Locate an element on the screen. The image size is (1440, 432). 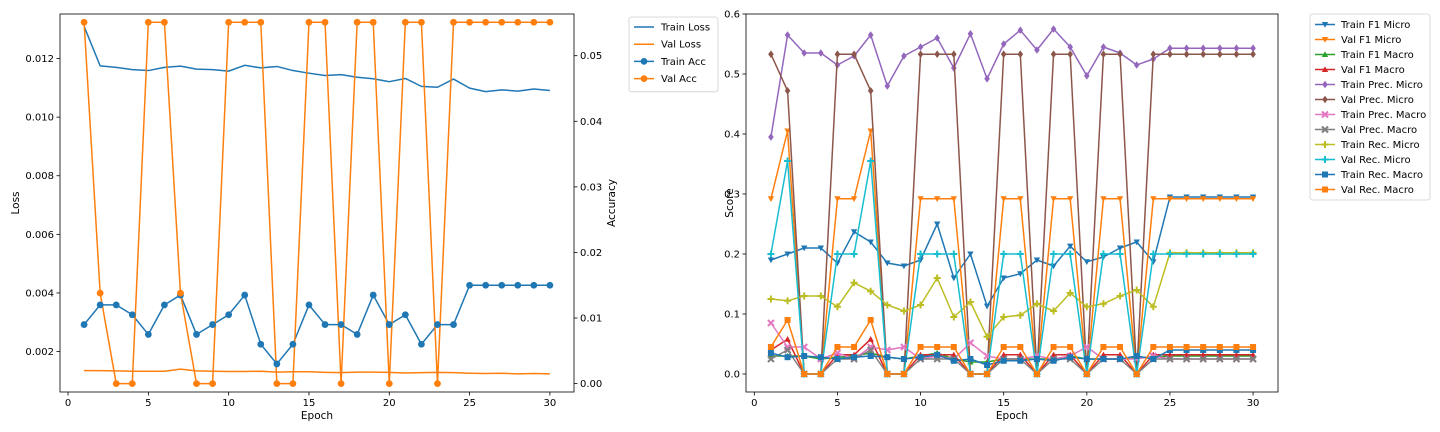
right-x-tick-label: 30 is located at coordinates (1253, 403).